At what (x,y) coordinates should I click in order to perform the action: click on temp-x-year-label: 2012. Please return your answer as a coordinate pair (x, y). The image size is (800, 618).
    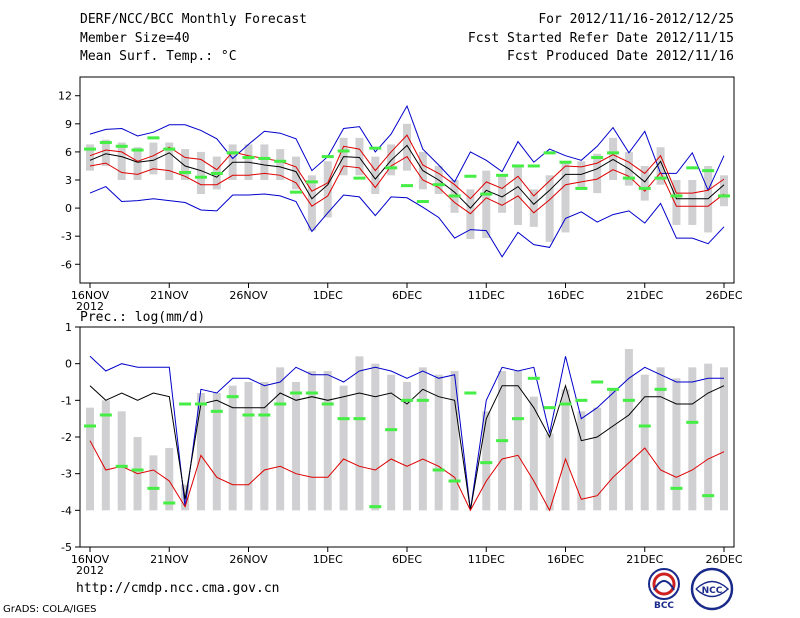
    Looking at the image, I should click on (90, 306).